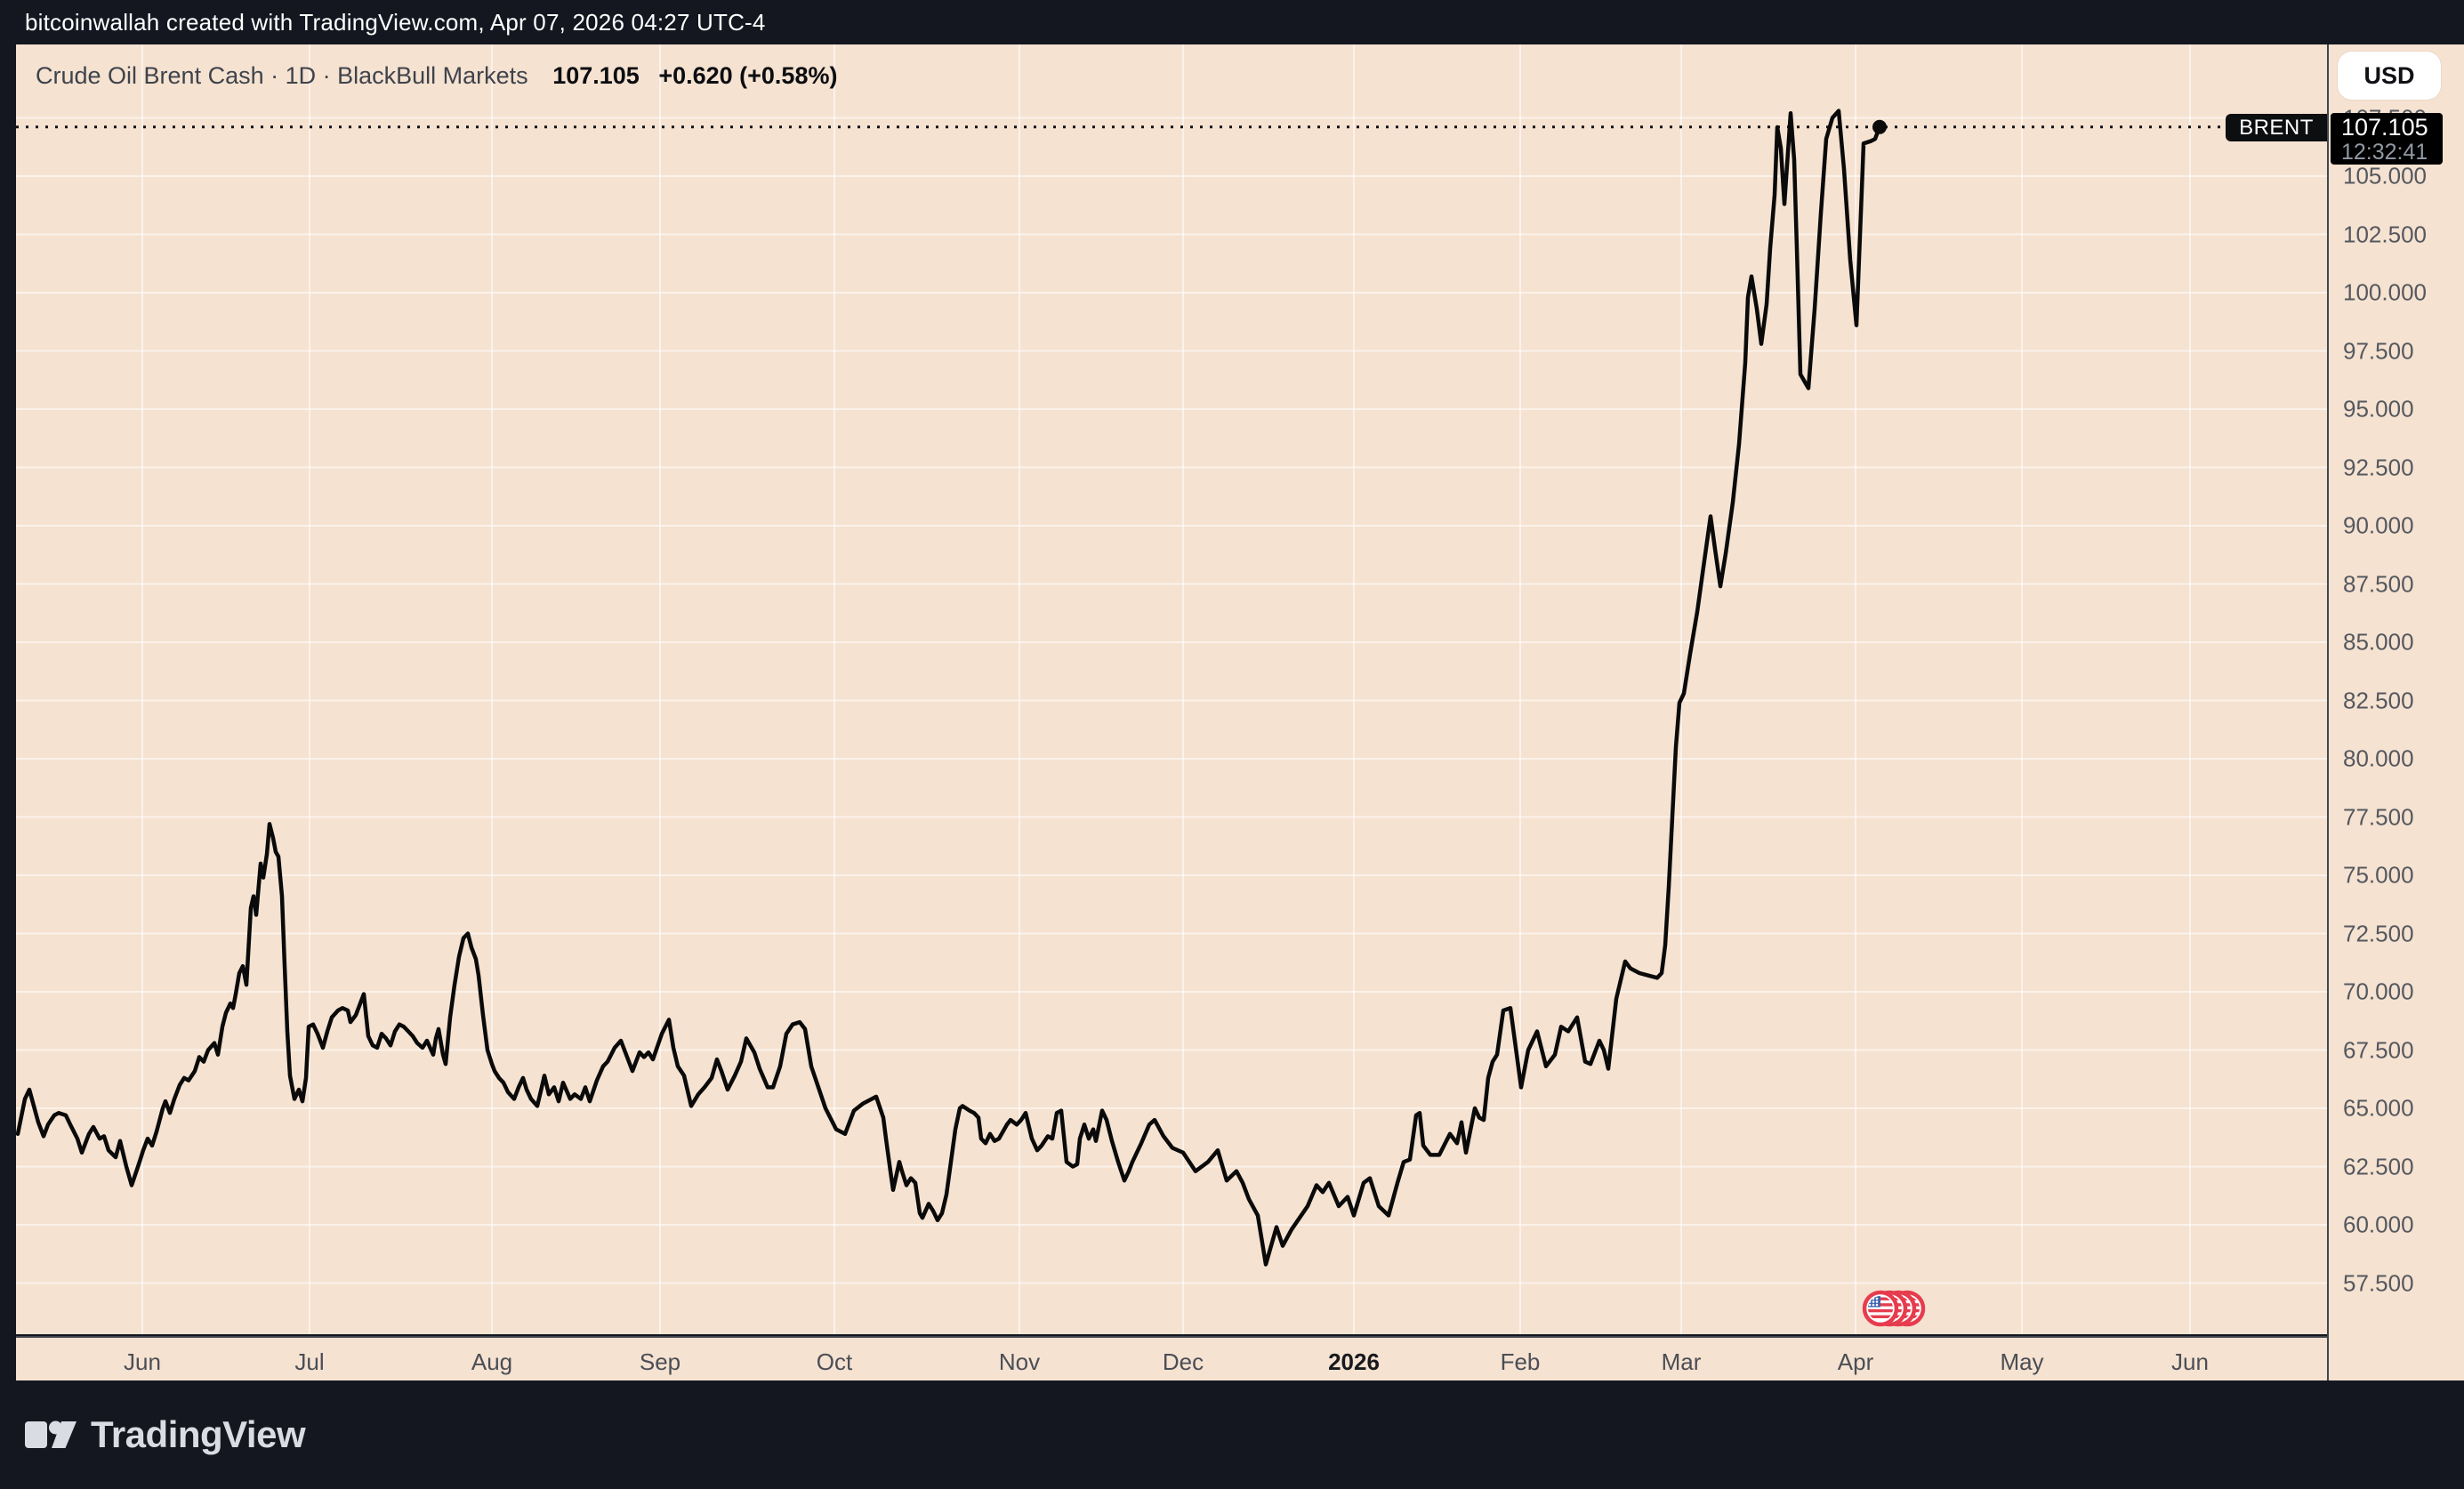  What do you see at coordinates (2379, 991) in the screenshot?
I see `price-axis-label: 70.000` at bounding box center [2379, 991].